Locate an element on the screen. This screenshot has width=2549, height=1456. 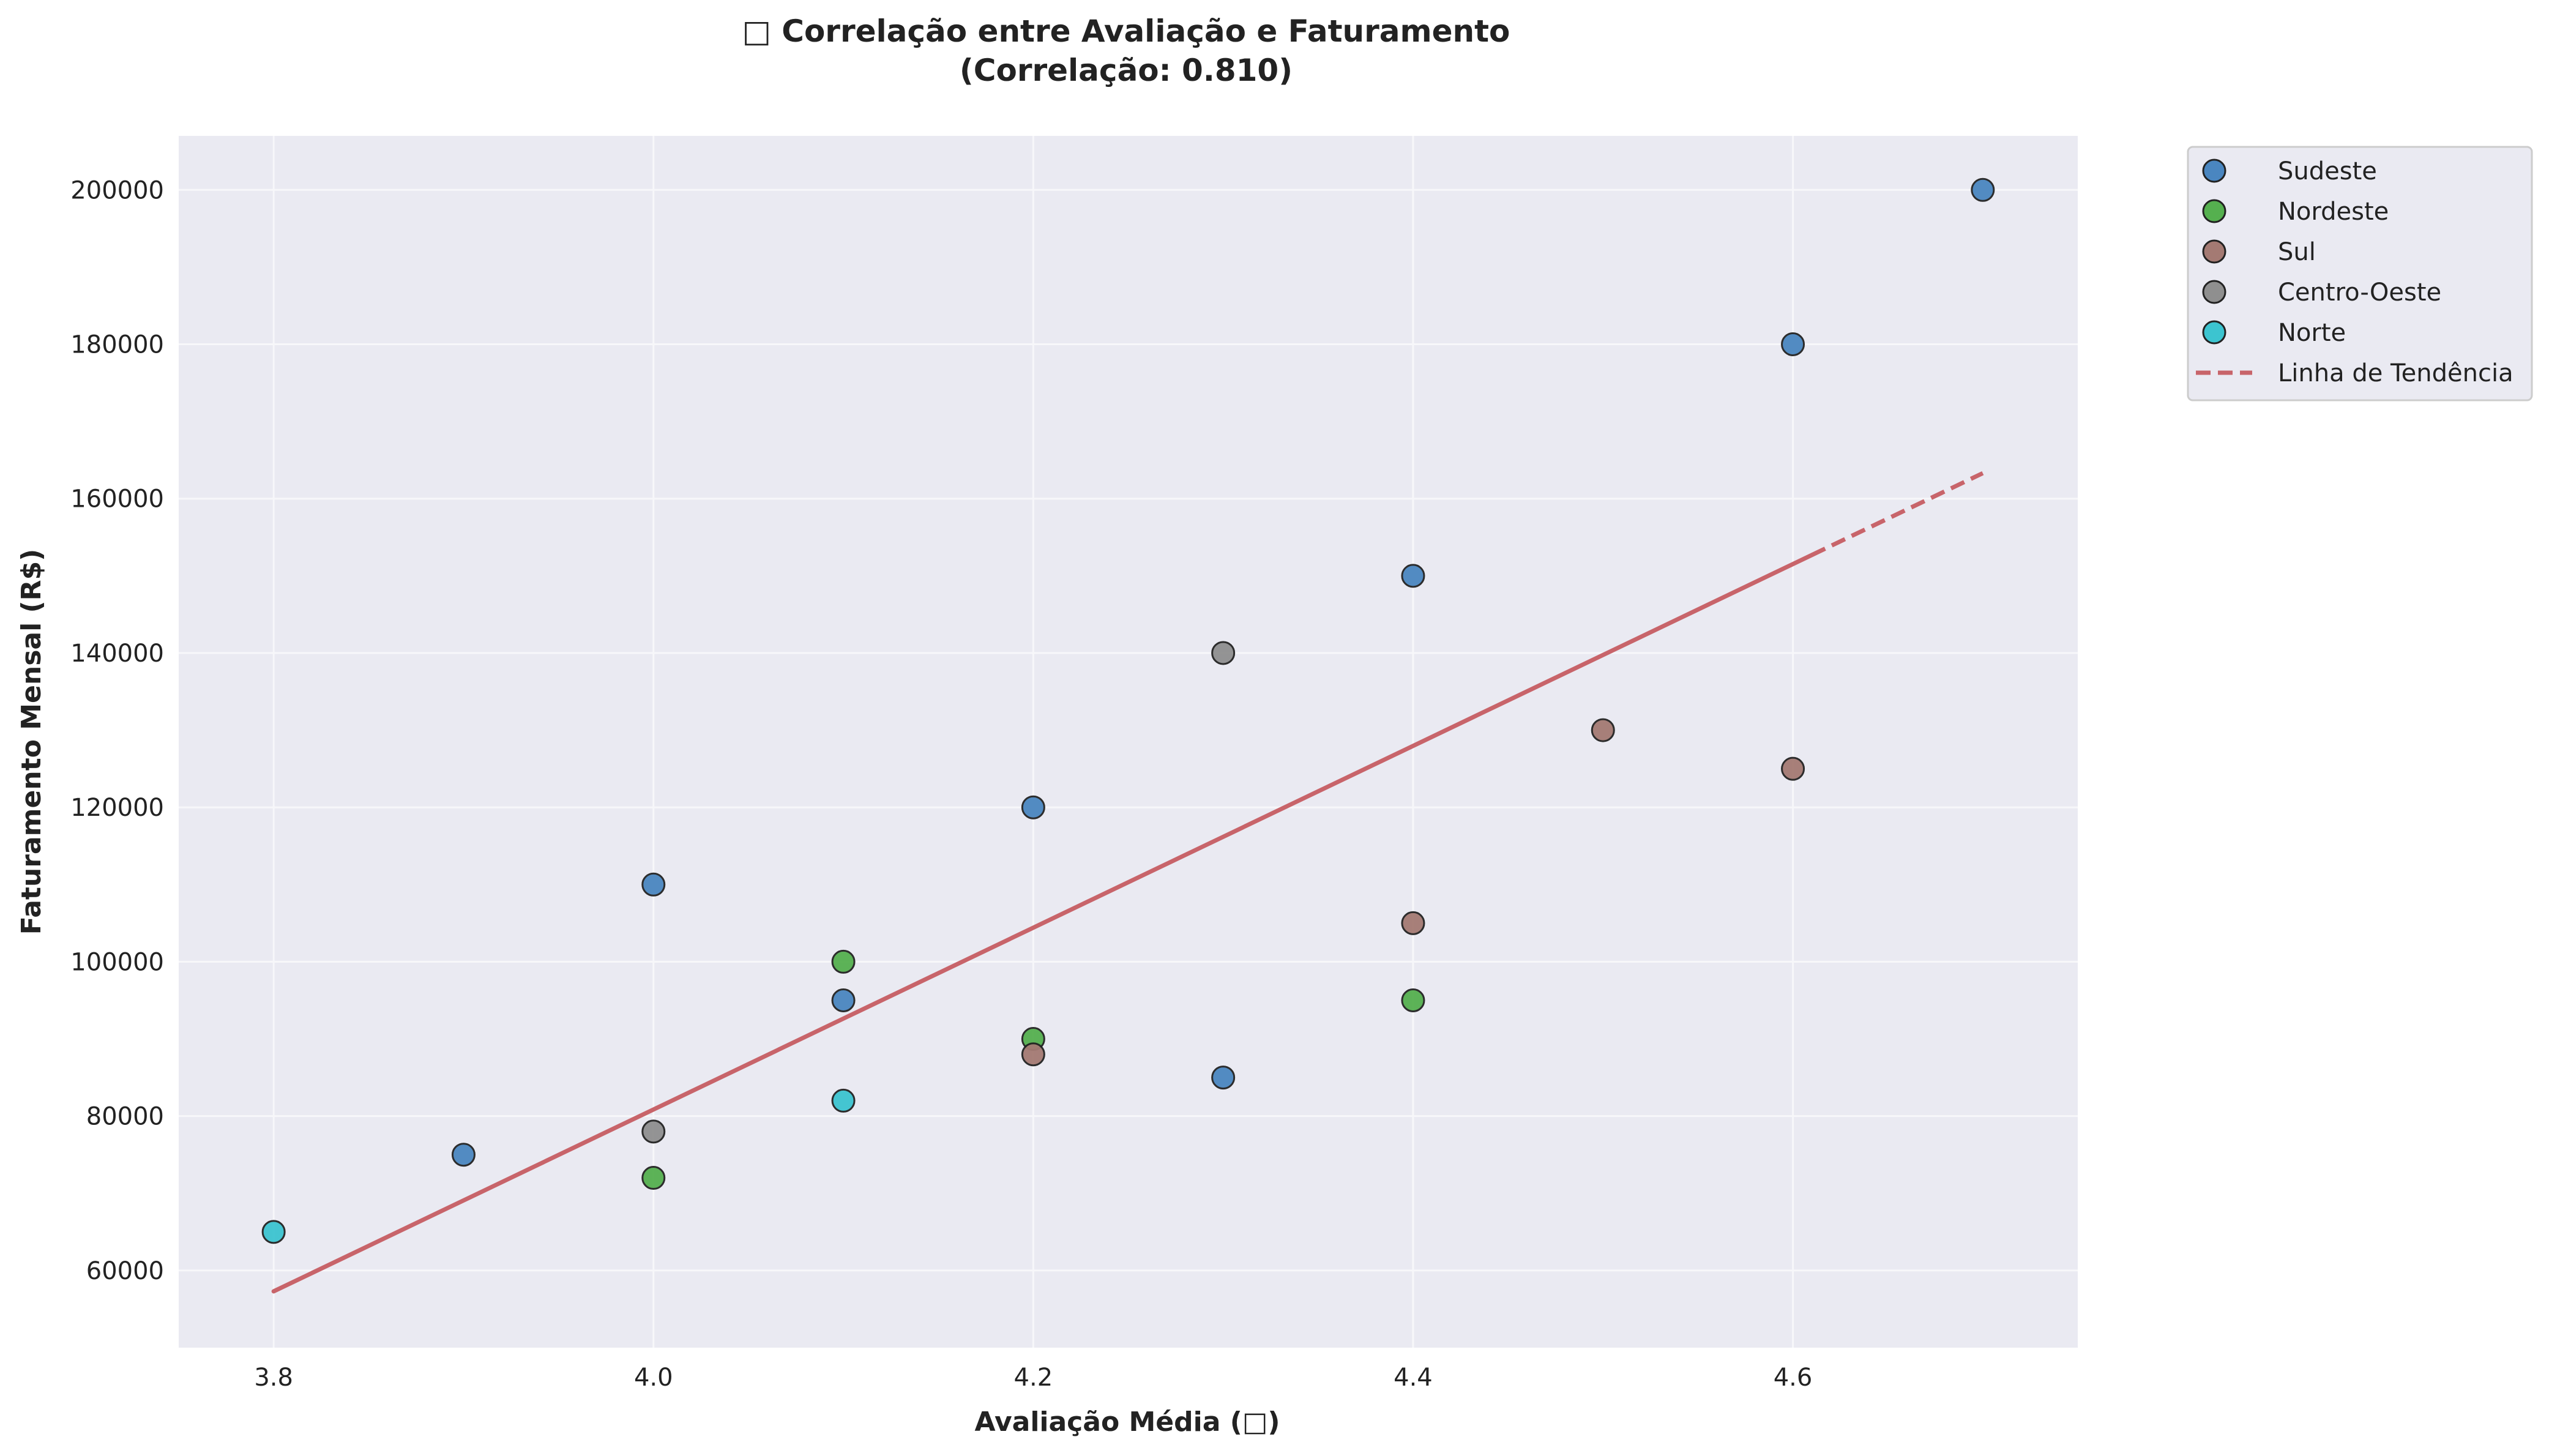
x-tick-label: 4.2 is located at coordinates (1033, 1378).